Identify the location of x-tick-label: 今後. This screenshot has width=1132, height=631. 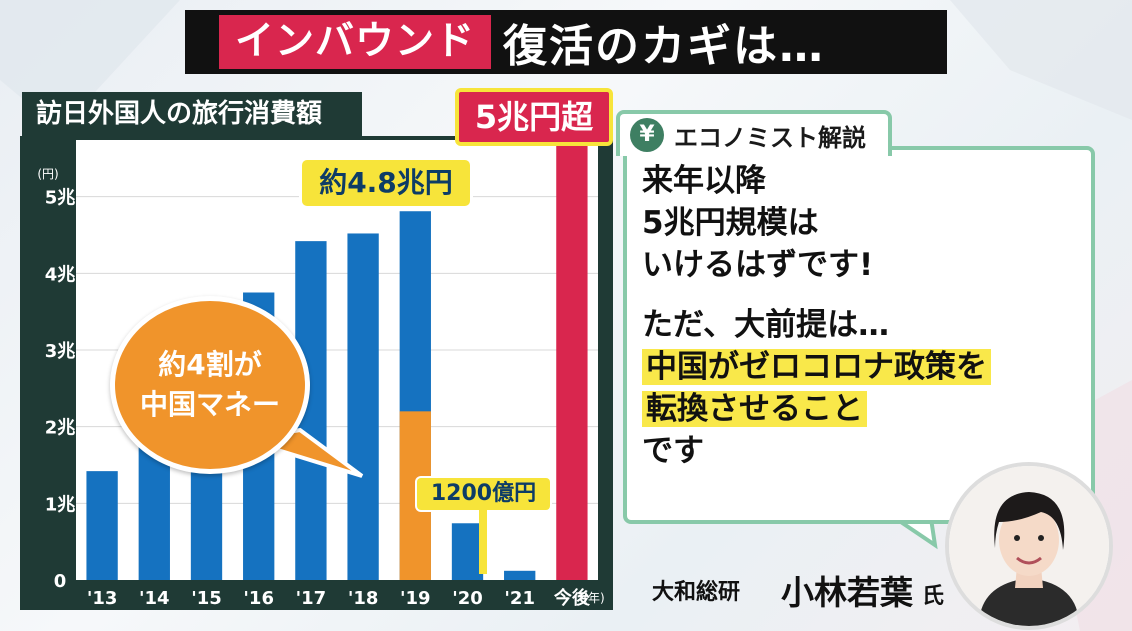
(572, 598).